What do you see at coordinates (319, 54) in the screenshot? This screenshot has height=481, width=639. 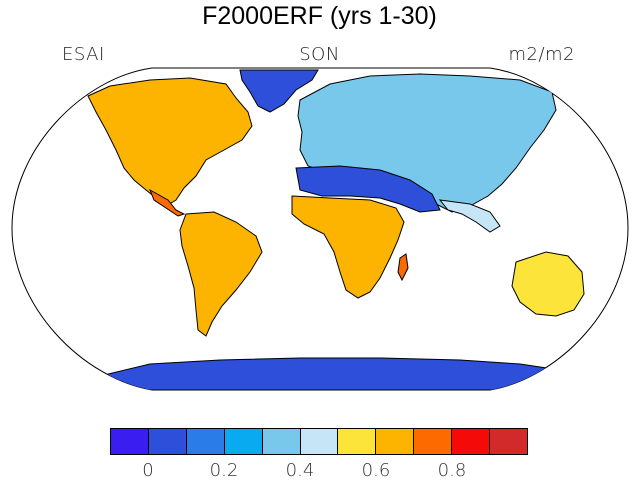 I see `season-label: SON` at bounding box center [319, 54].